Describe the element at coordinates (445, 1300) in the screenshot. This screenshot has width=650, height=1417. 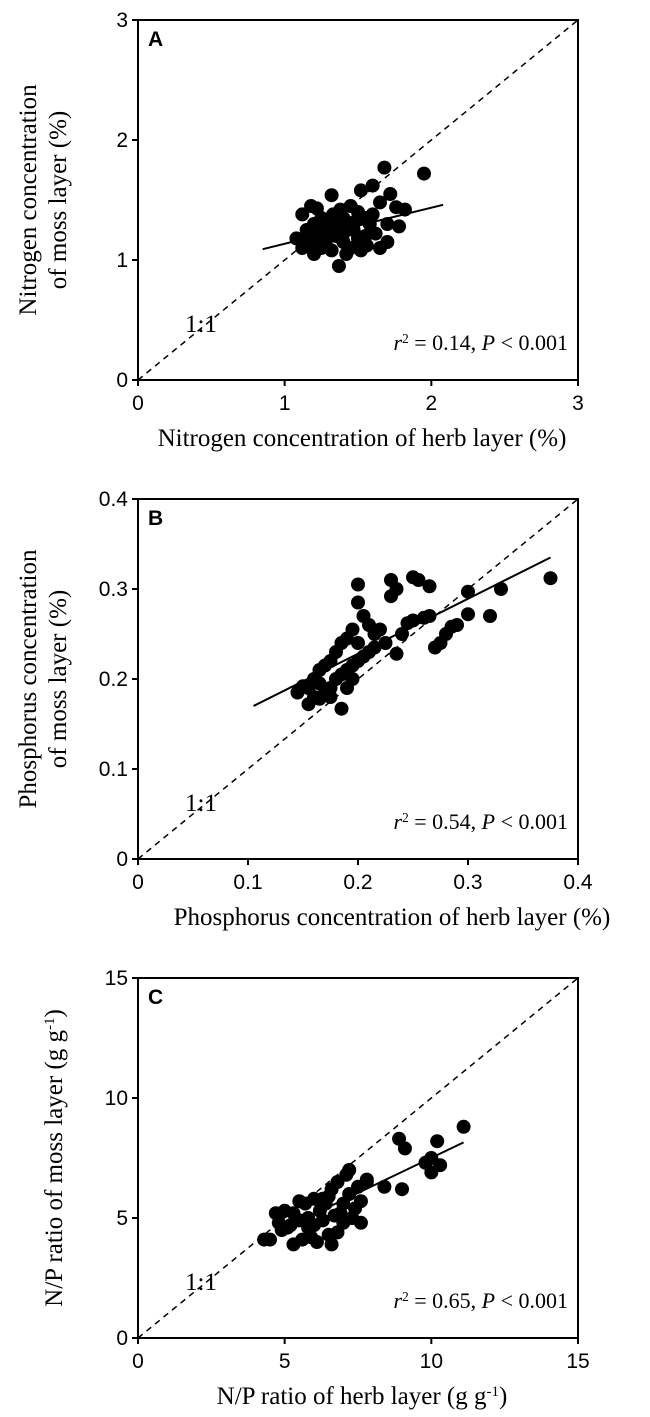
I see `label-part: = 0.65,` at that location.